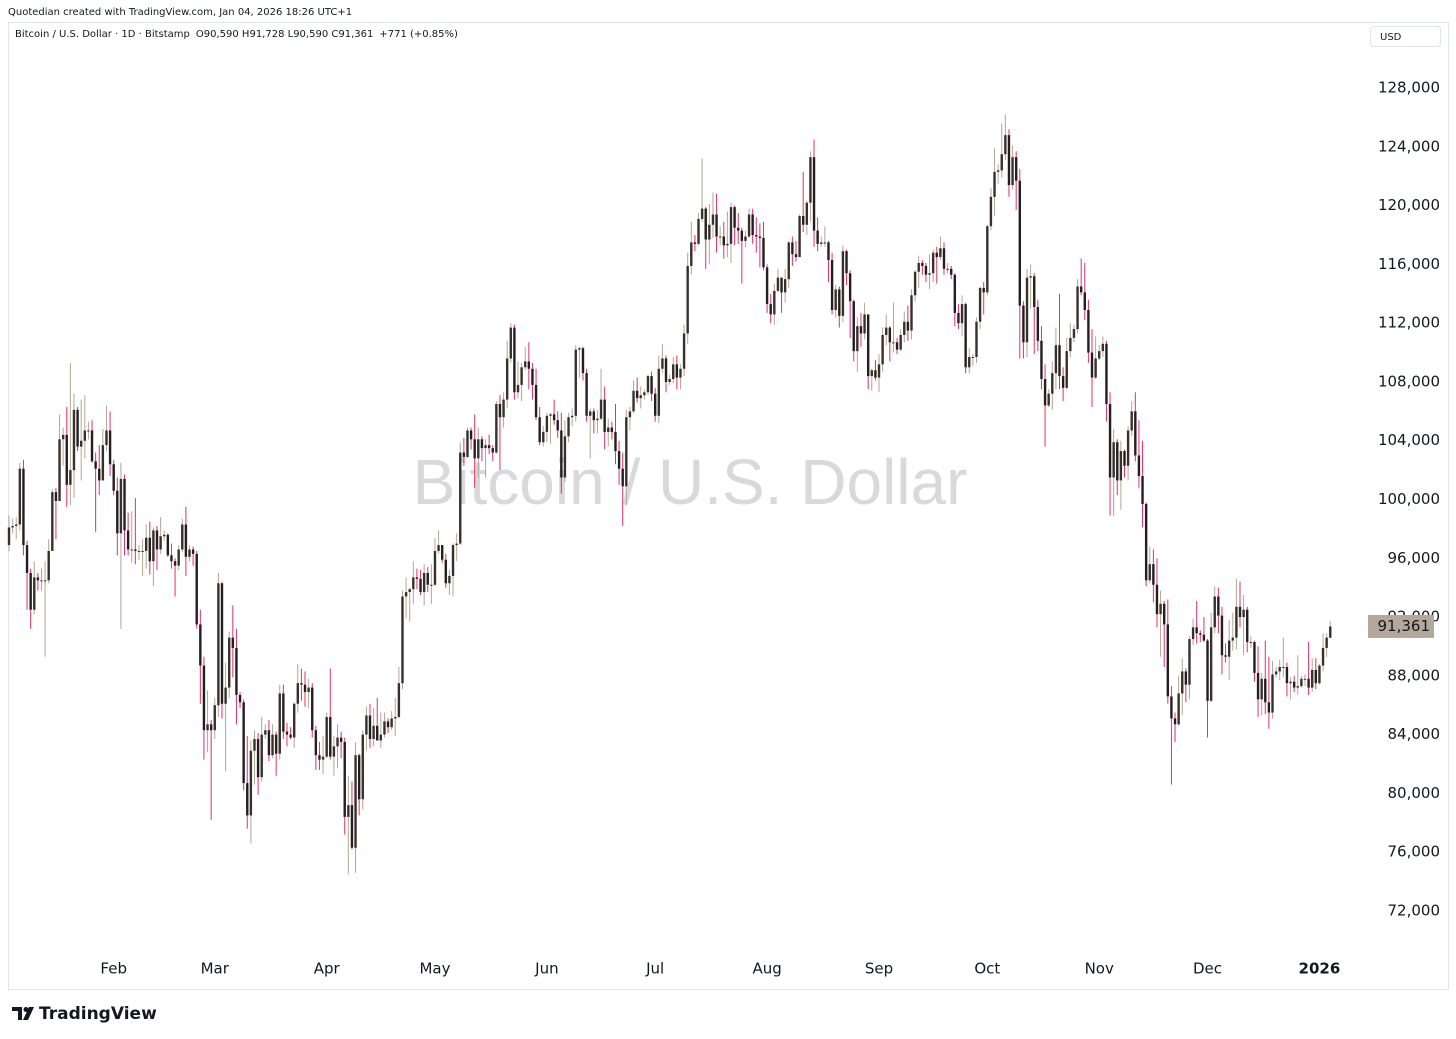 The width and height of the screenshot is (1456, 1039). Describe the element at coordinates (26, 1009) in the screenshot. I see `logo-part` at that location.